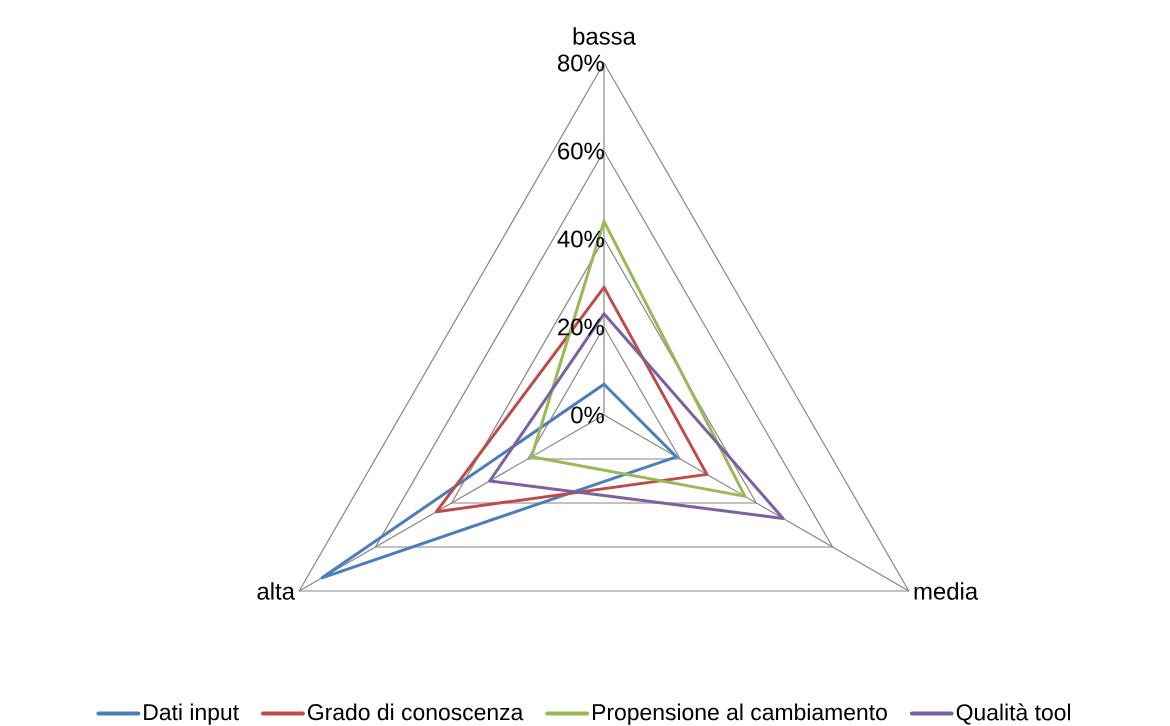 The height and width of the screenshot is (726, 1170). Describe the element at coordinates (276, 591) in the screenshot. I see `spoke-label: alta` at that location.